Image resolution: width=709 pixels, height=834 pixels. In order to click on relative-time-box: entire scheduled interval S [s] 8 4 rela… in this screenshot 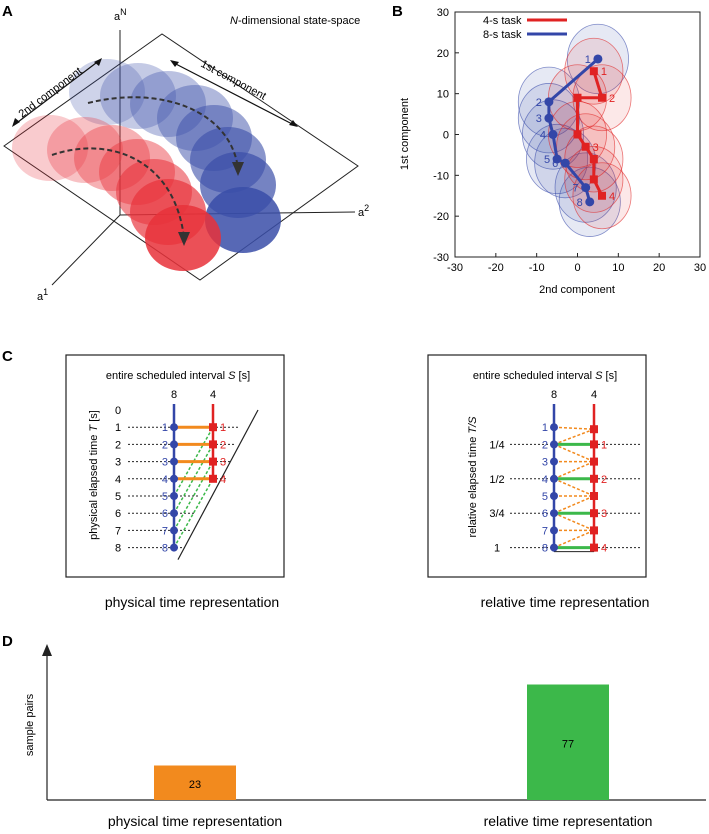, I will do `click(538, 482)`.